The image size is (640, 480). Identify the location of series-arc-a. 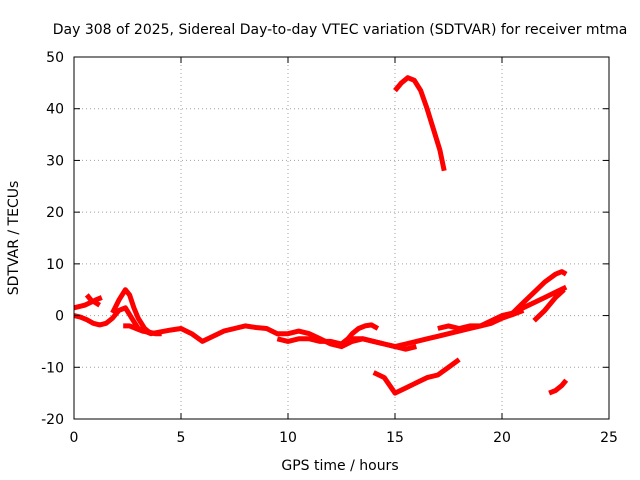
(299, 327).